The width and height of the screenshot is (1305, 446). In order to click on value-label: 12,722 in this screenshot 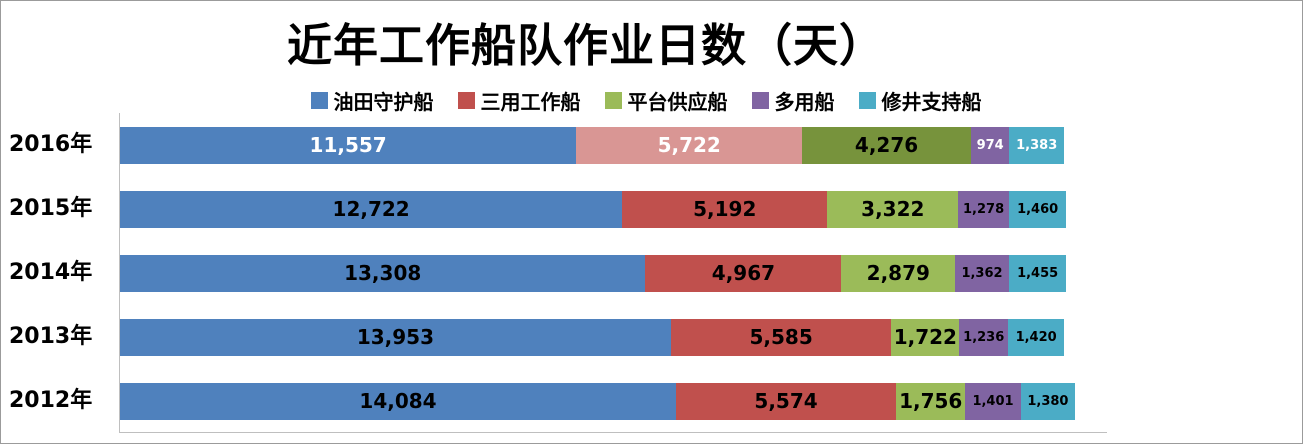, I will do `click(371, 209)`.